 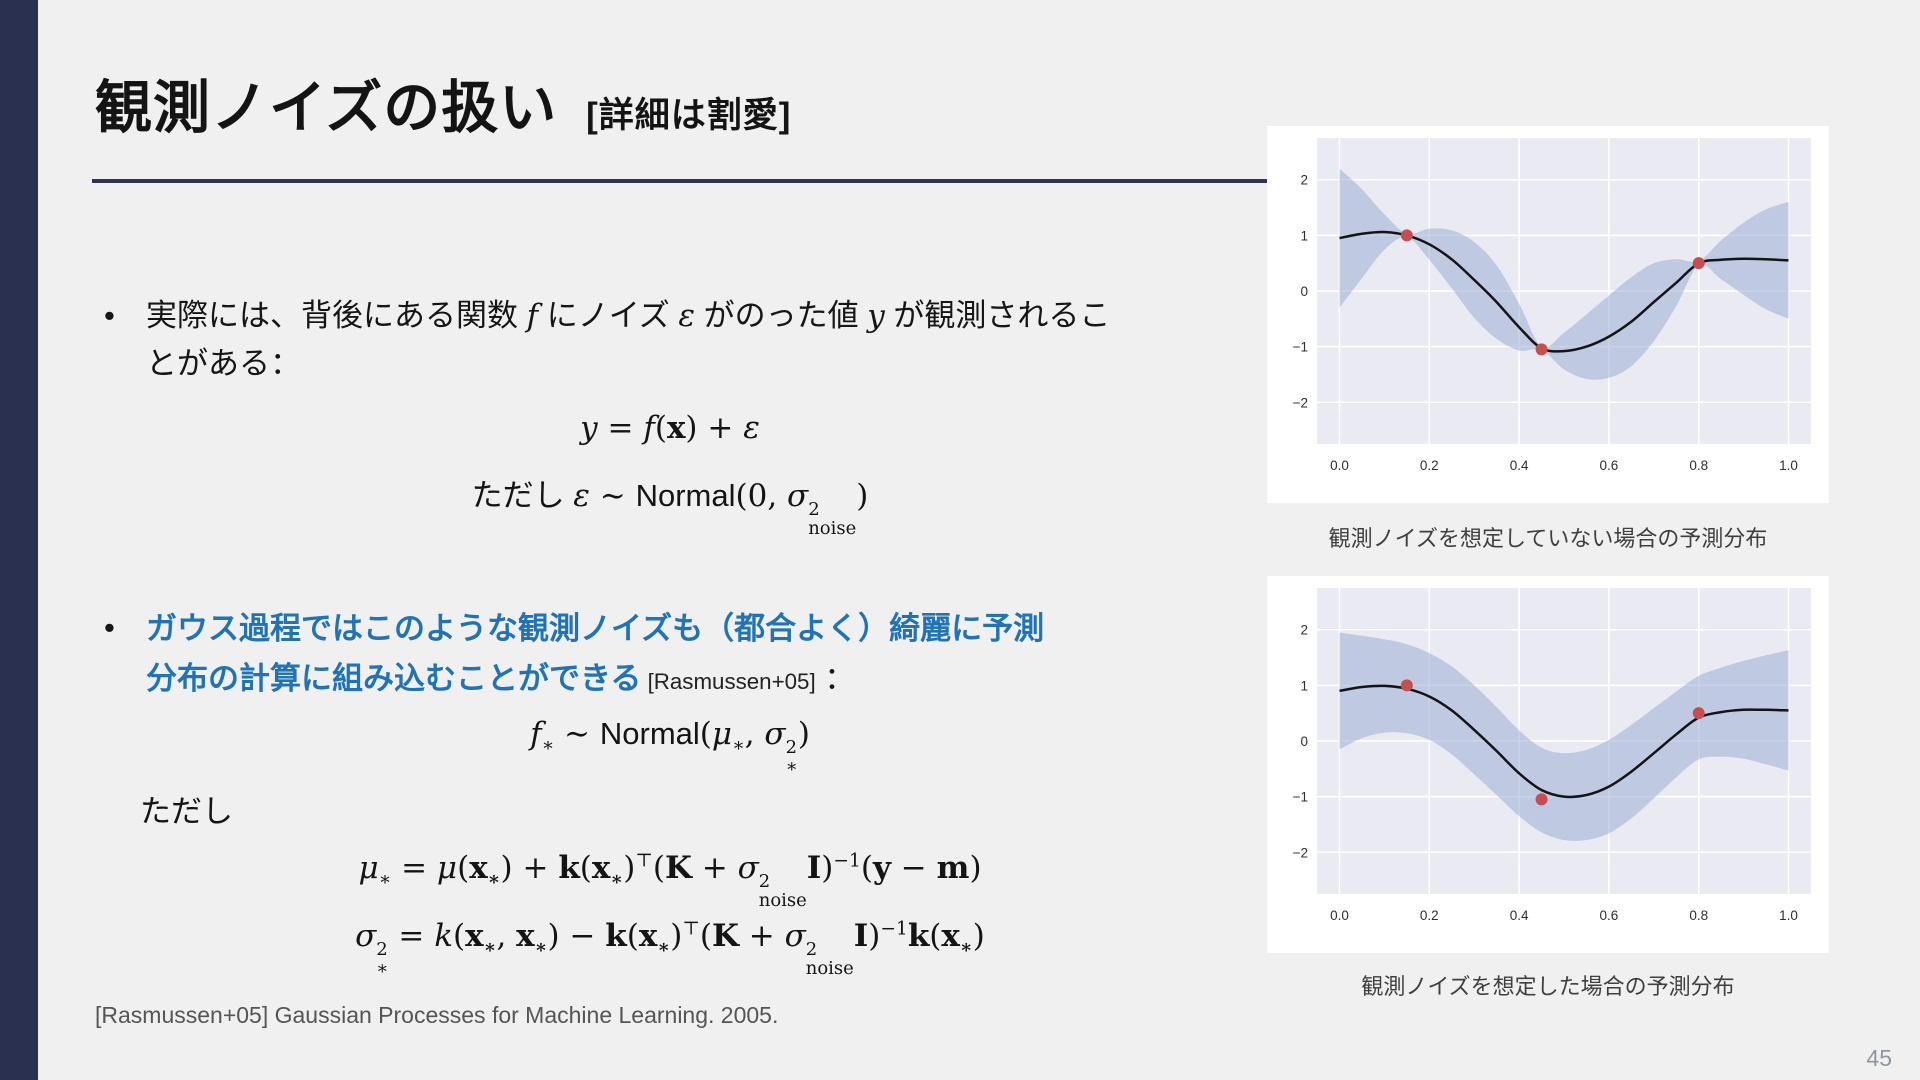 What do you see at coordinates (532, 316) in the screenshot?
I see `math-token: f` at bounding box center [532, 316].